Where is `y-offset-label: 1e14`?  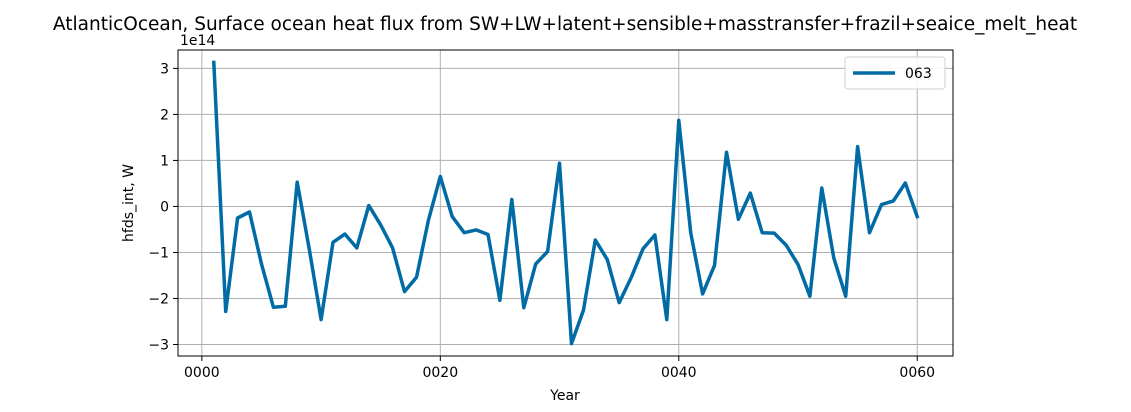
y-offset-label: 1e14 is located at coordinates (197, 41).